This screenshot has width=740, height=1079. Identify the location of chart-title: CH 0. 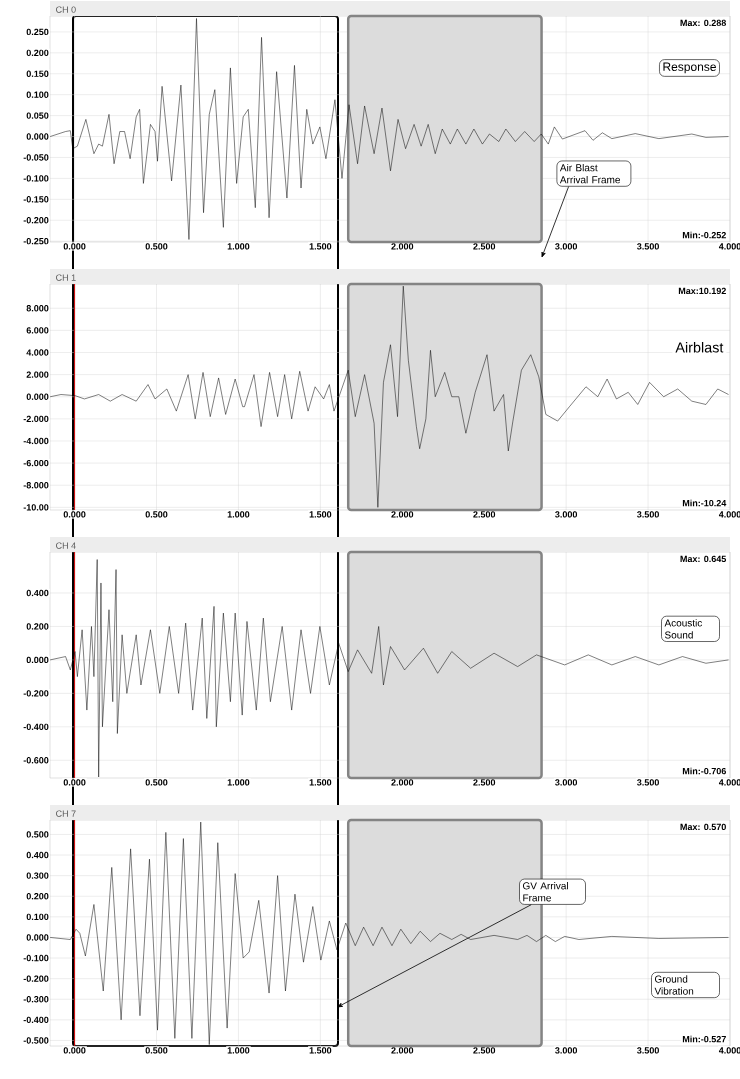
(66, 9).